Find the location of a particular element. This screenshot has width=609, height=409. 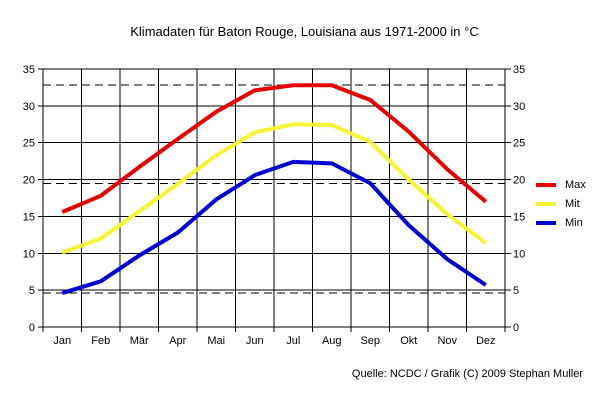

legend-label: Min is located at coordinates (574, 222).